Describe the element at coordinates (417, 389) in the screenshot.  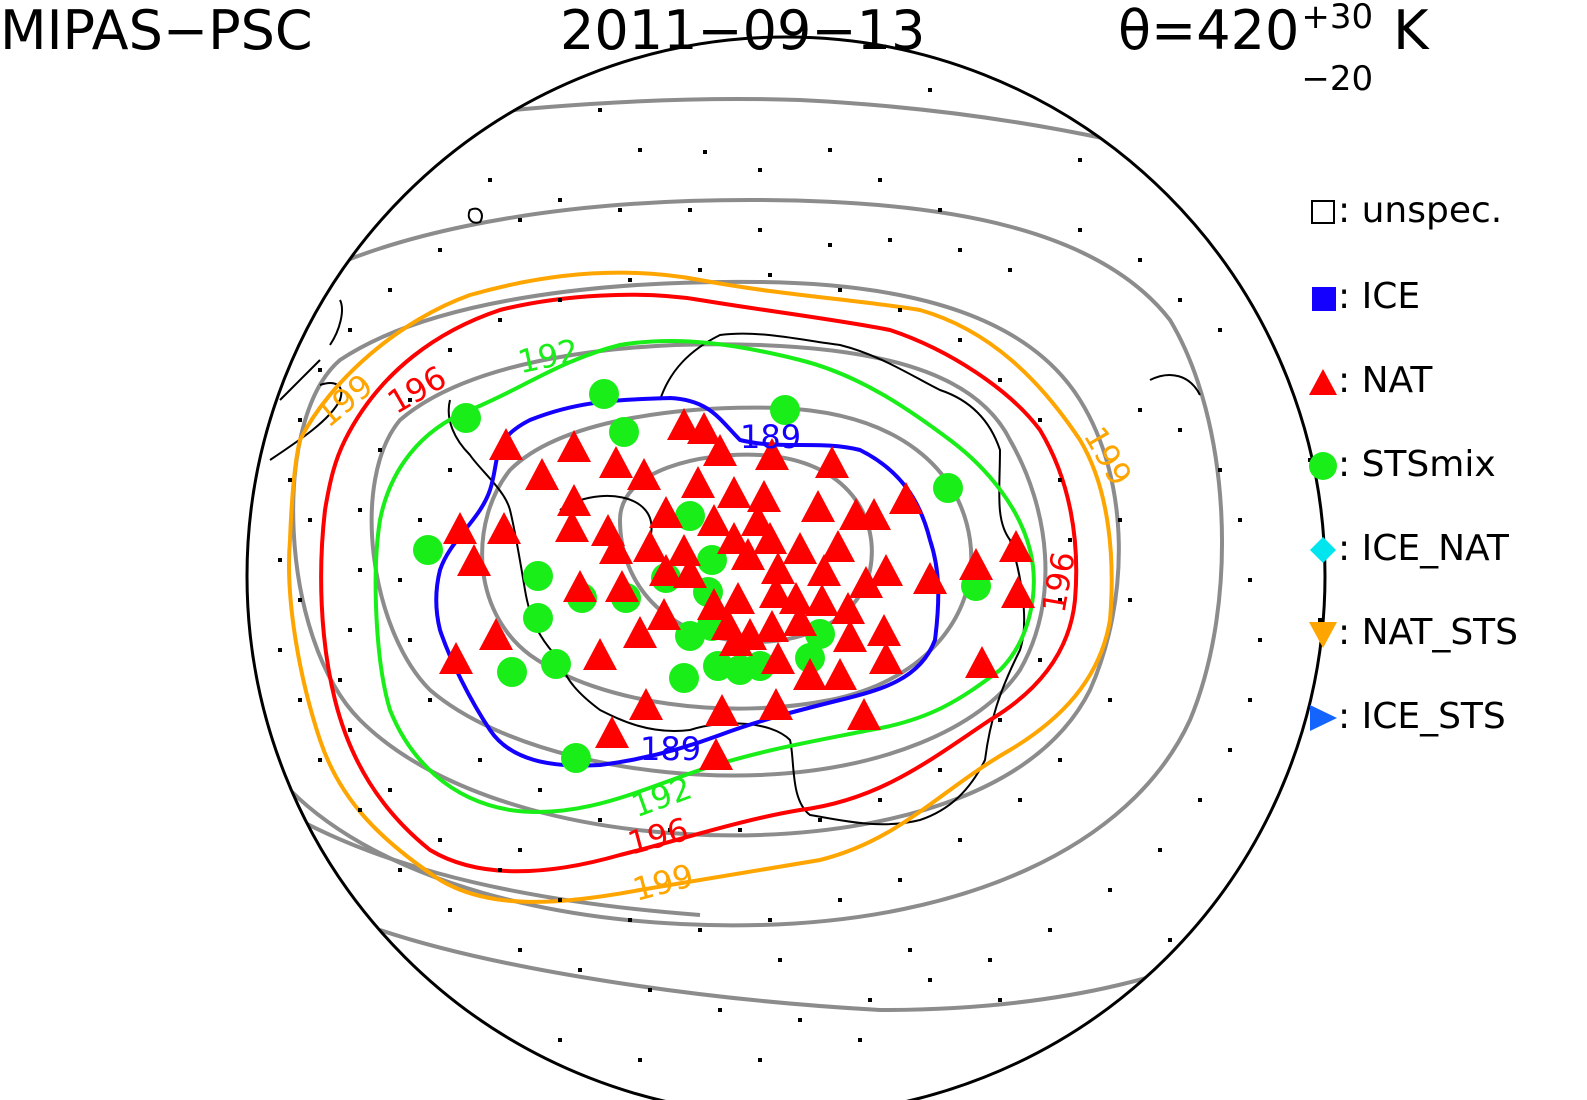
I see `contour-label: 196` at that location.